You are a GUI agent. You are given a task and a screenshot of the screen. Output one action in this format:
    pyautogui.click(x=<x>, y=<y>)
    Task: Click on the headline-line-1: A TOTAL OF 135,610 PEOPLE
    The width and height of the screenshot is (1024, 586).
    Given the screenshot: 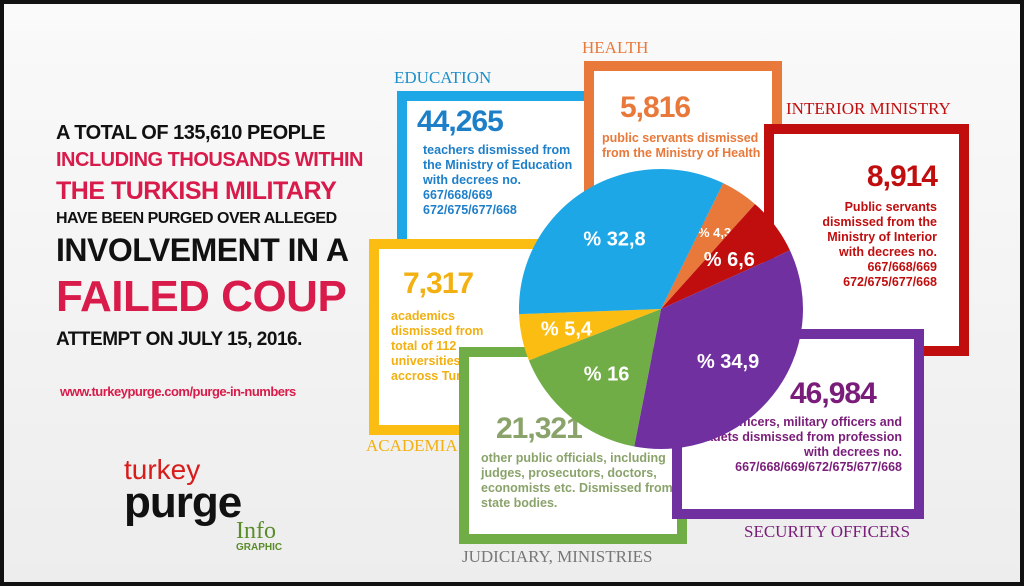 What is the action you would take?
    pyautogui.click(x=191, y=133)
    